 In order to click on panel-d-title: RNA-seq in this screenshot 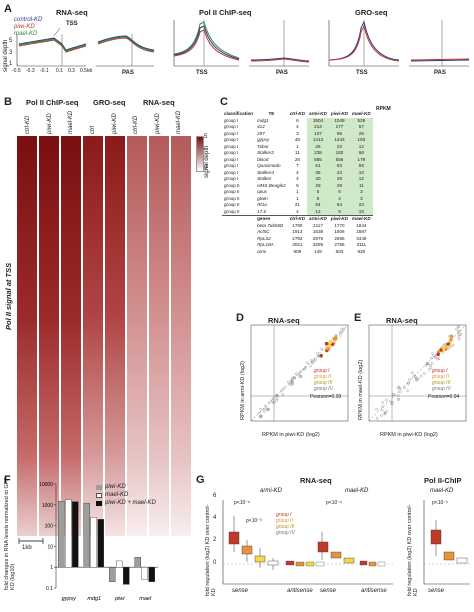, I will do `click(284, 320)`.